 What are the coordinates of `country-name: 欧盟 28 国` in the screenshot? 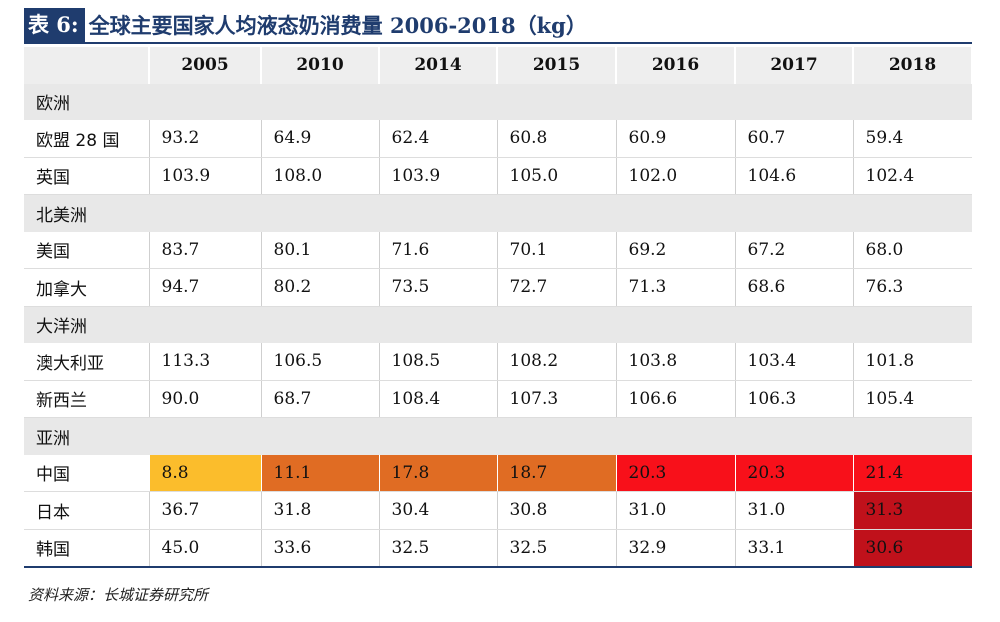 It's located at (86, 139).